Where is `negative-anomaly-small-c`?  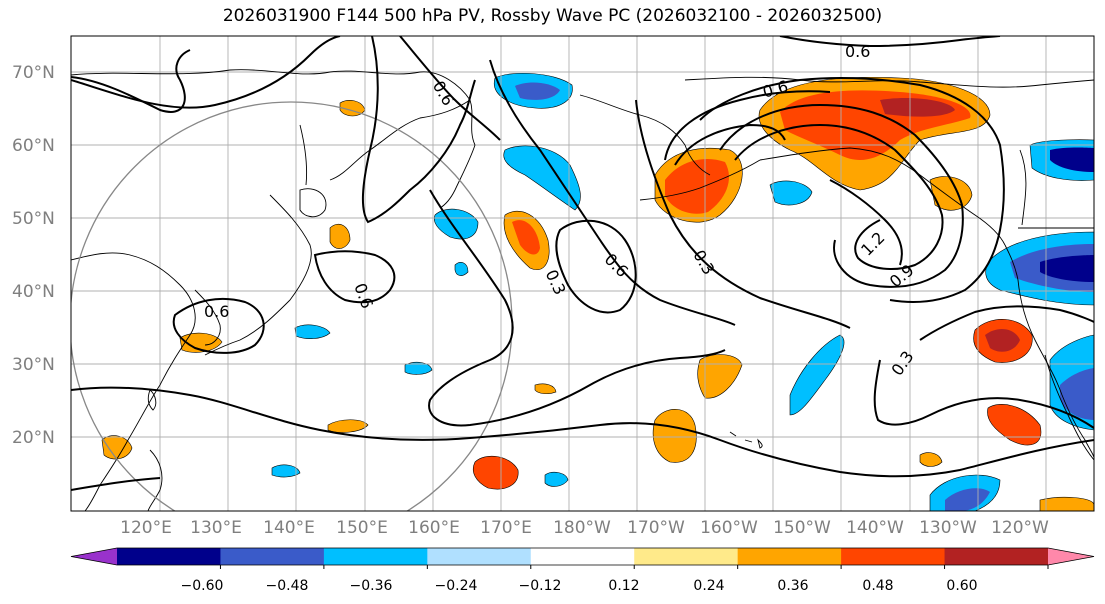
negative-anomaly-small-c is located at coordinates (286, 471).